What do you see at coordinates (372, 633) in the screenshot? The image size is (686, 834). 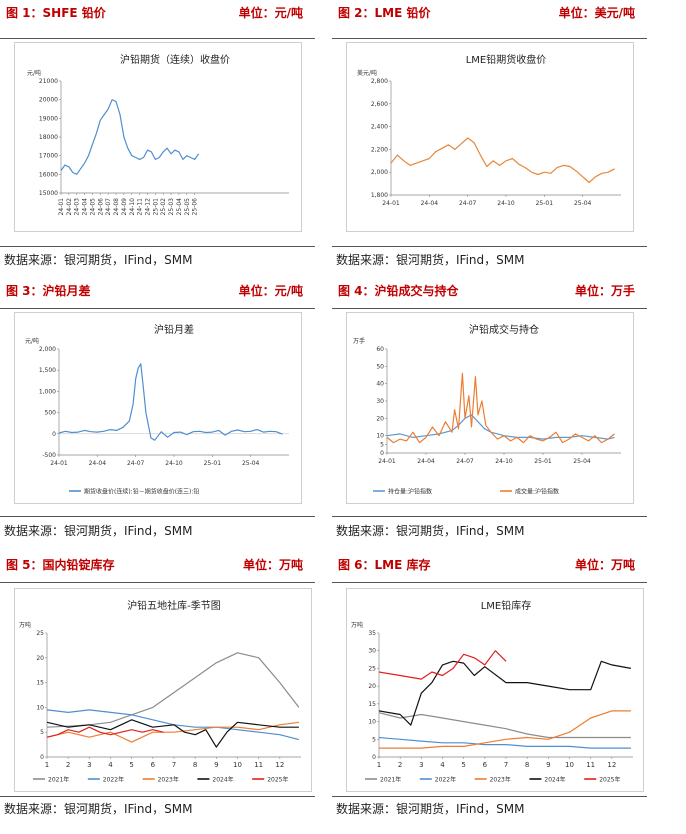 I see `y-tick-label: 35` at bounding box center [372, 633].